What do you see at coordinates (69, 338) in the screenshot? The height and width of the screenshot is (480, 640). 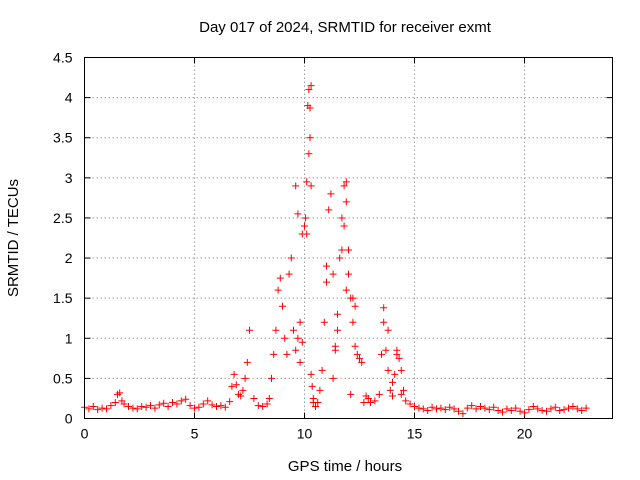 I see `y-tick-label: 1` at bounding box center [69, 338].